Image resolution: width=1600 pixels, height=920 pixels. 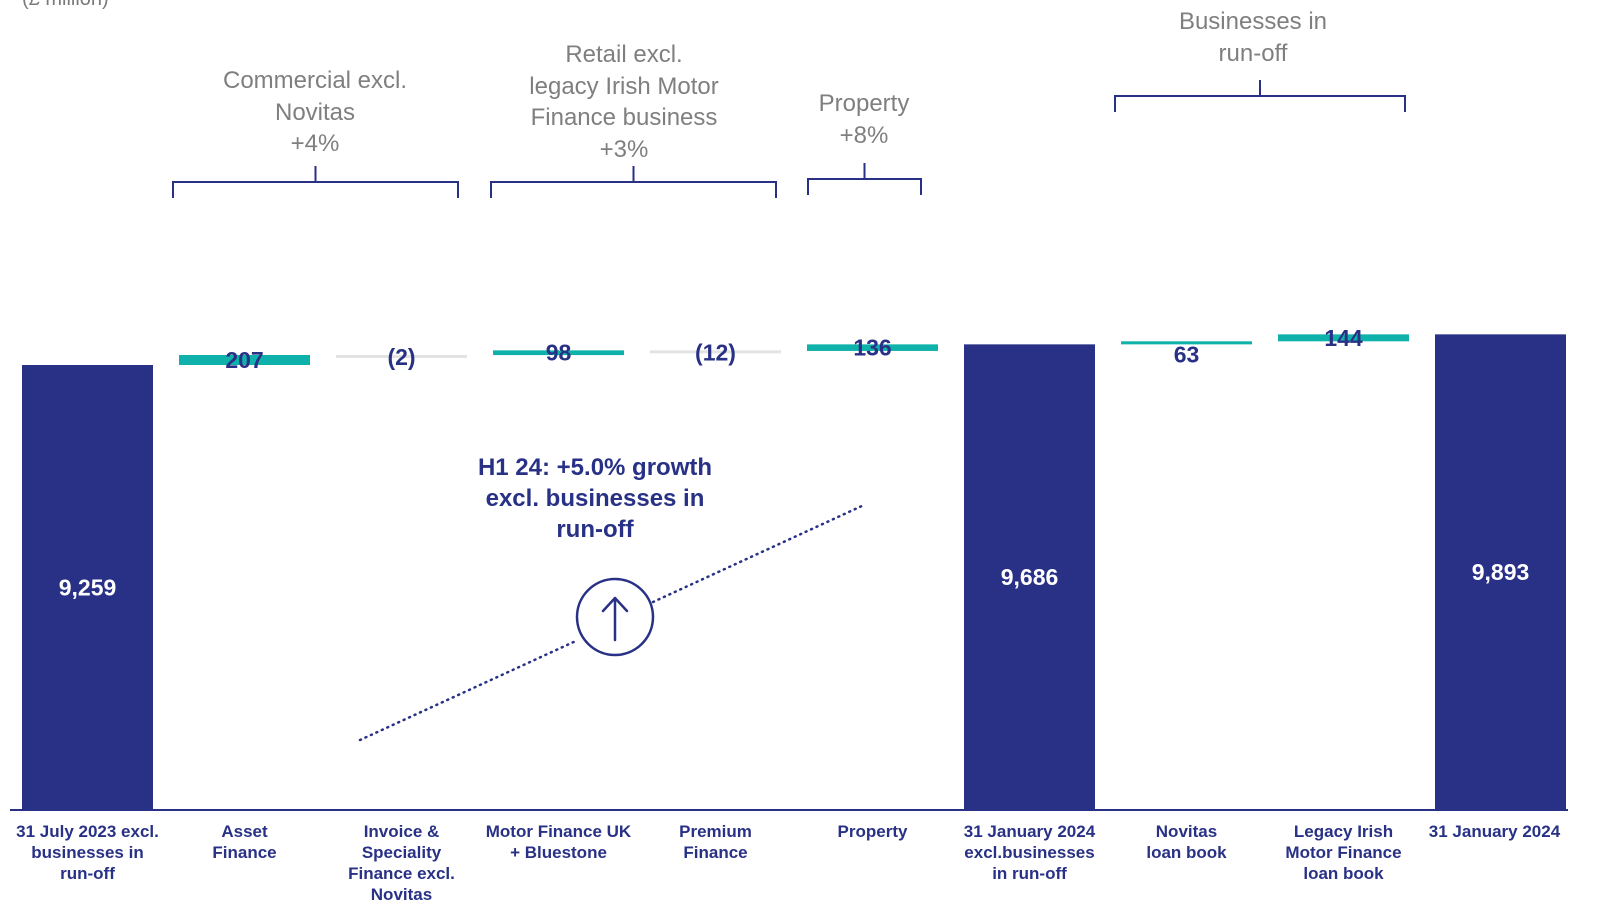 What do you see at coordinates (1343, 852) in the screenshot?
I see `x-tick-label-9: Legacy Irish Motor Finance loan book` at bounding box center [1343, 852].